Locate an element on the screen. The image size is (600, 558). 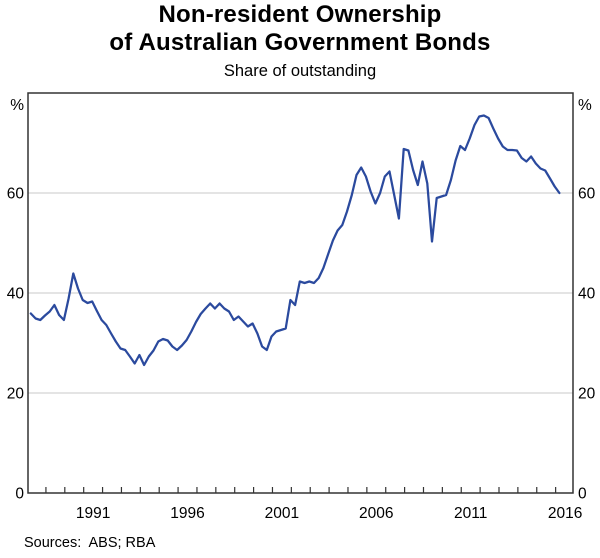
y-axis-tick-label-left: 20 is located at coordinates (16, 394).